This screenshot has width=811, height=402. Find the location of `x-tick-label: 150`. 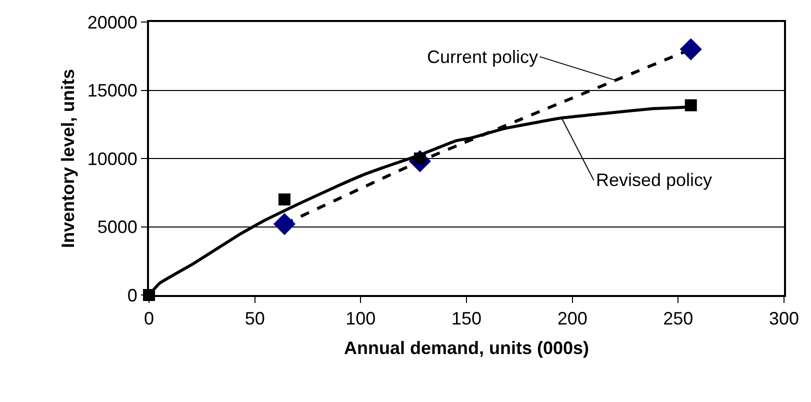

x-tick-label: 150 is located at coordinates (466, 318).